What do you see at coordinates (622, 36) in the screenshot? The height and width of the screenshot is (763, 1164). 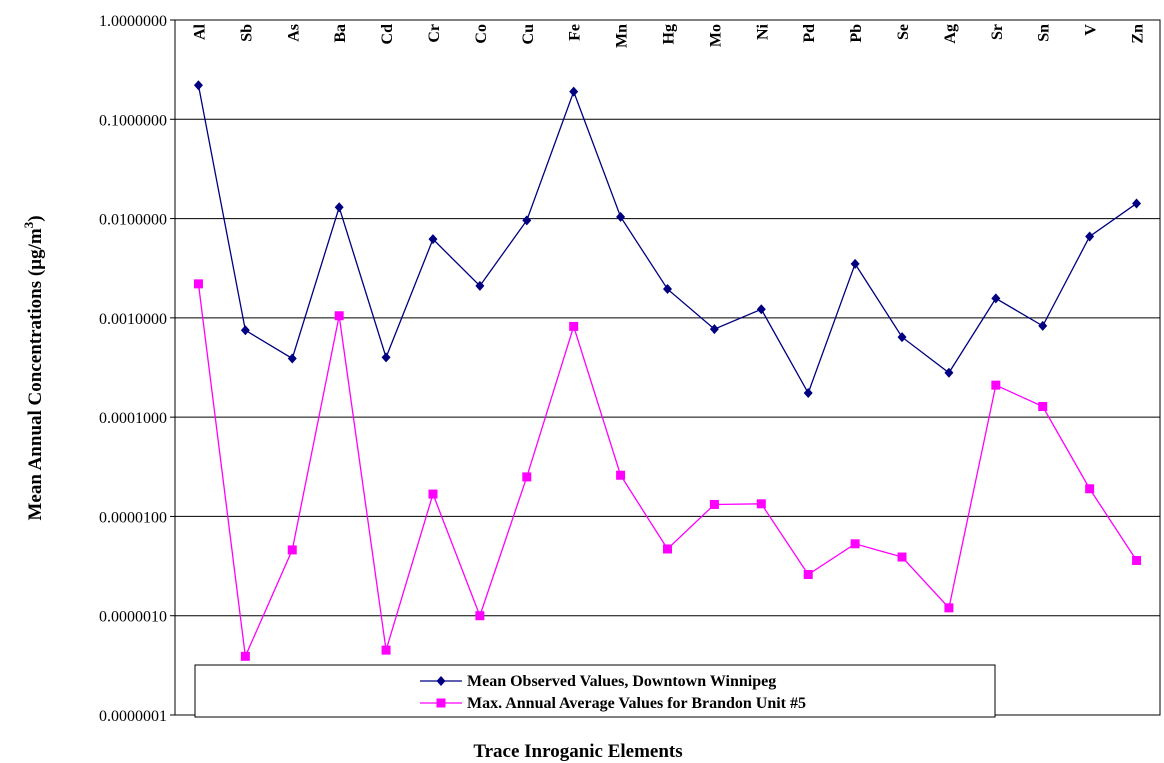 I see `x-category-label: Mn` at bounding box center [622, 36].